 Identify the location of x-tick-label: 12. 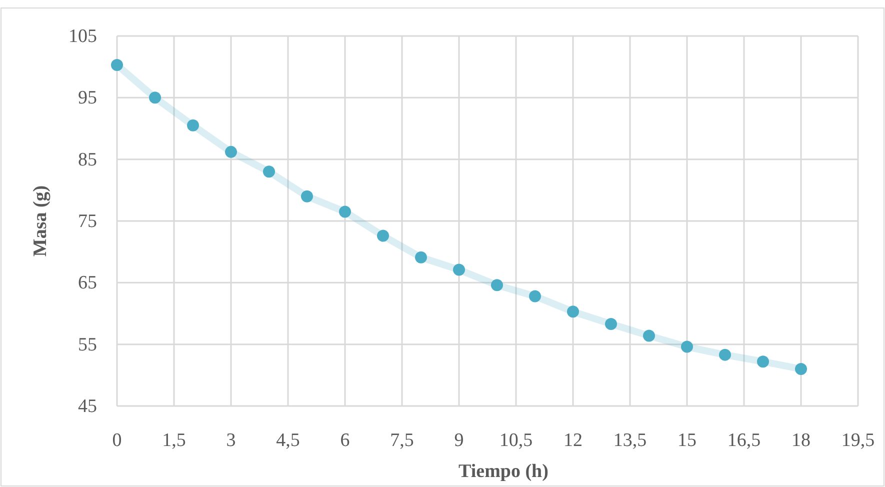
(573, 440).